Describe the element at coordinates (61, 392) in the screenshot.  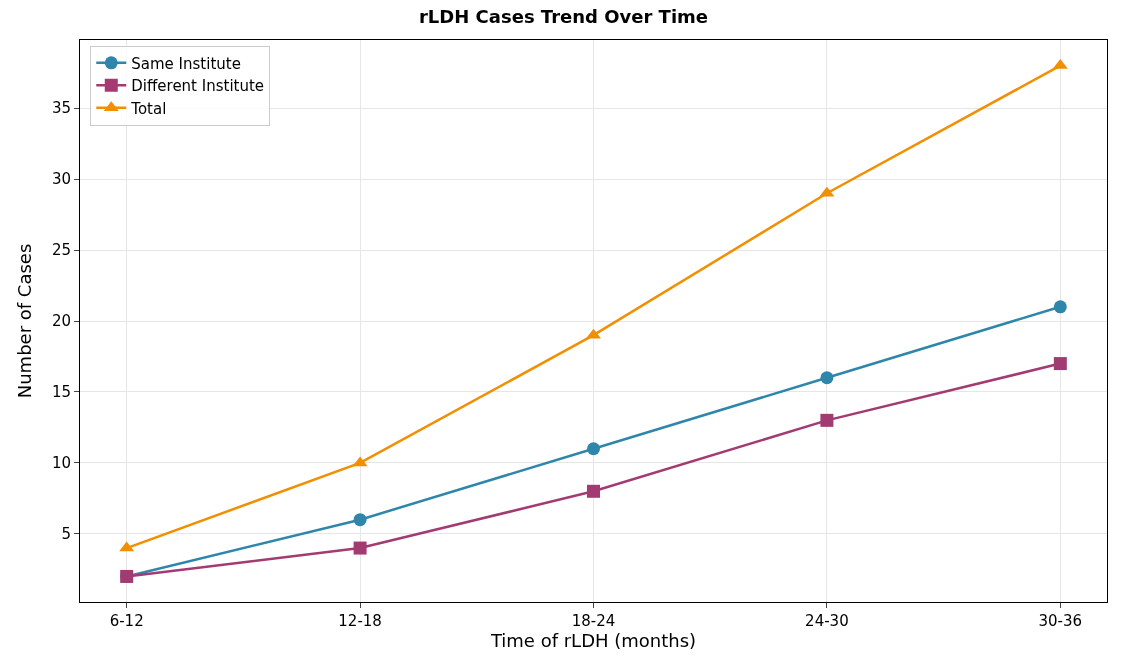
I see `y-tick-label: 15` at that location.